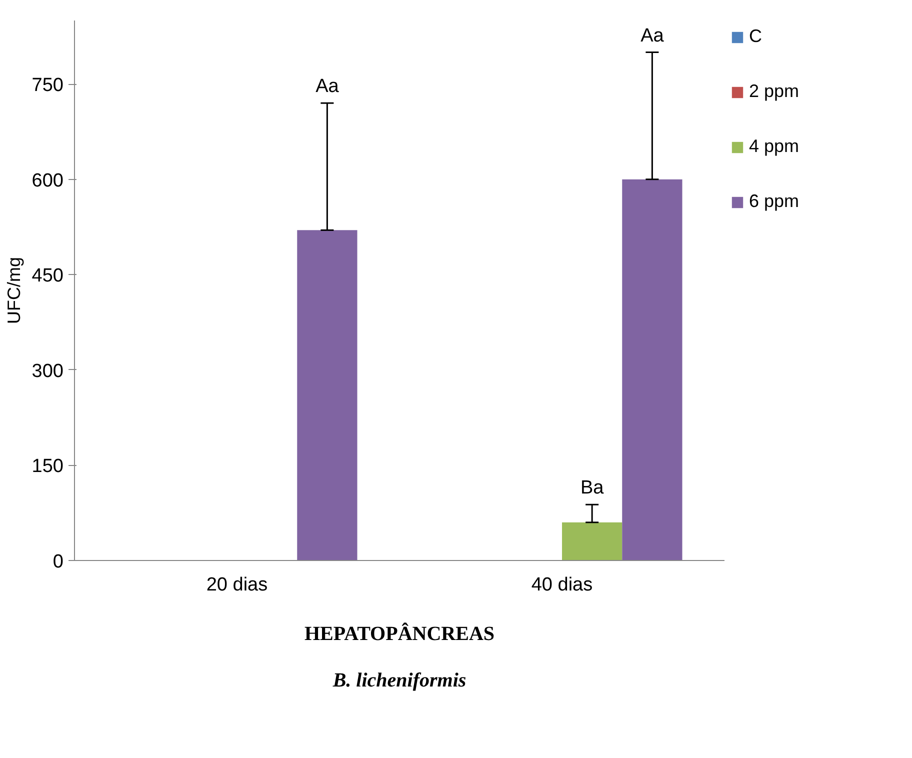  Describe the element at coordinates (774, 201) in the screenshot. I see `legend-label: 6 ppm` at that location.